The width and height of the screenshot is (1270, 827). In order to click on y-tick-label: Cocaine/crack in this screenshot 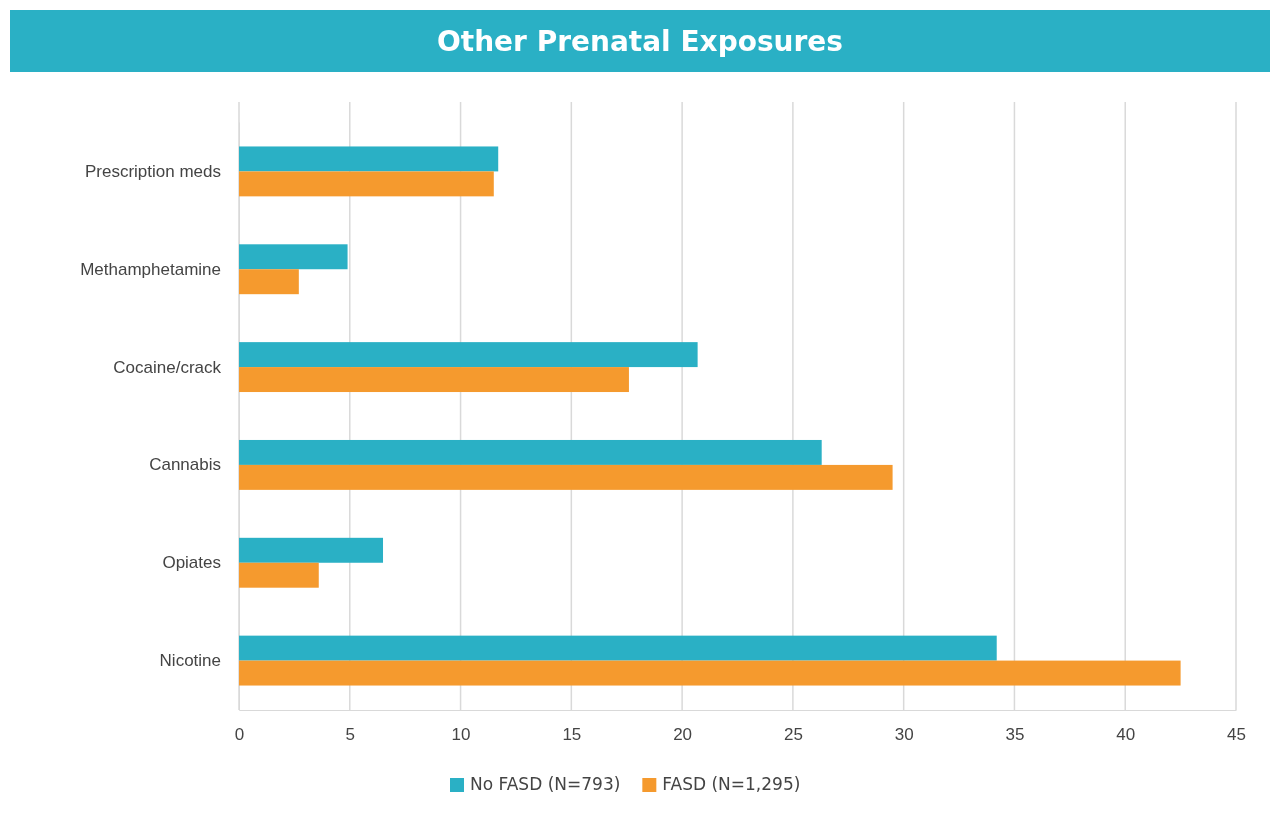, I will do `click(167, 367)`.